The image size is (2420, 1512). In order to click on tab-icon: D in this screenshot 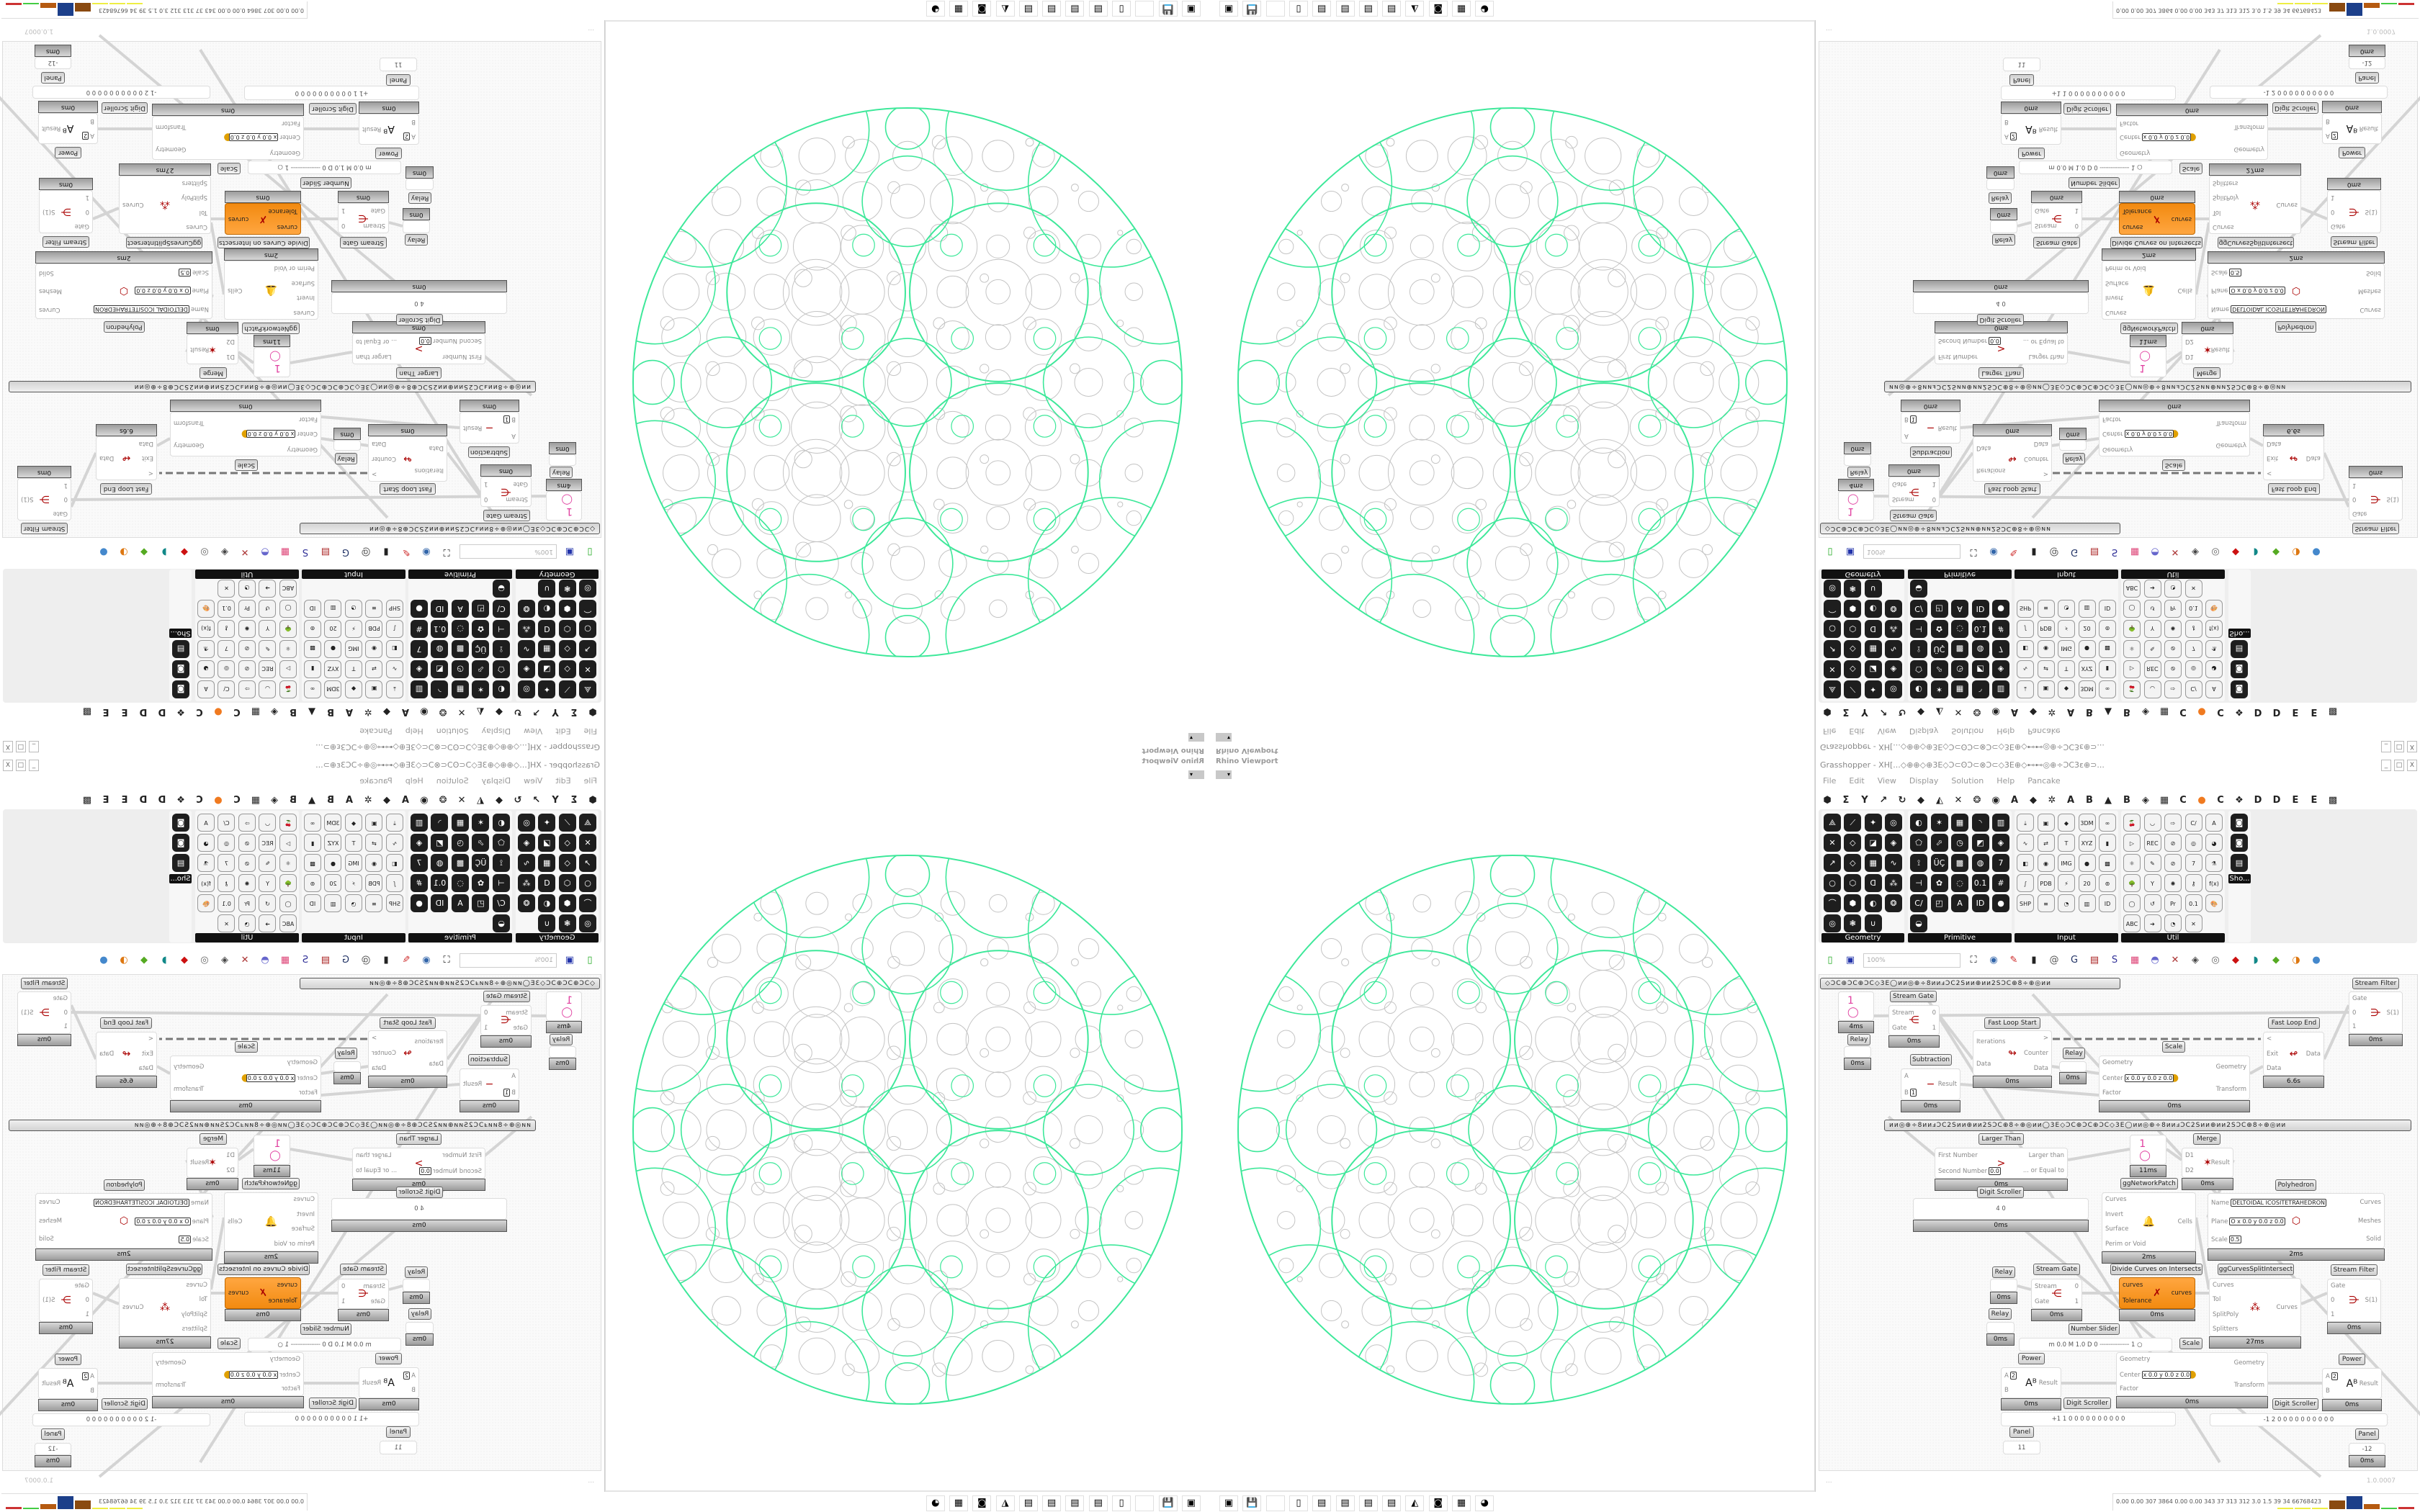, I will do `click(2258, 800)`.